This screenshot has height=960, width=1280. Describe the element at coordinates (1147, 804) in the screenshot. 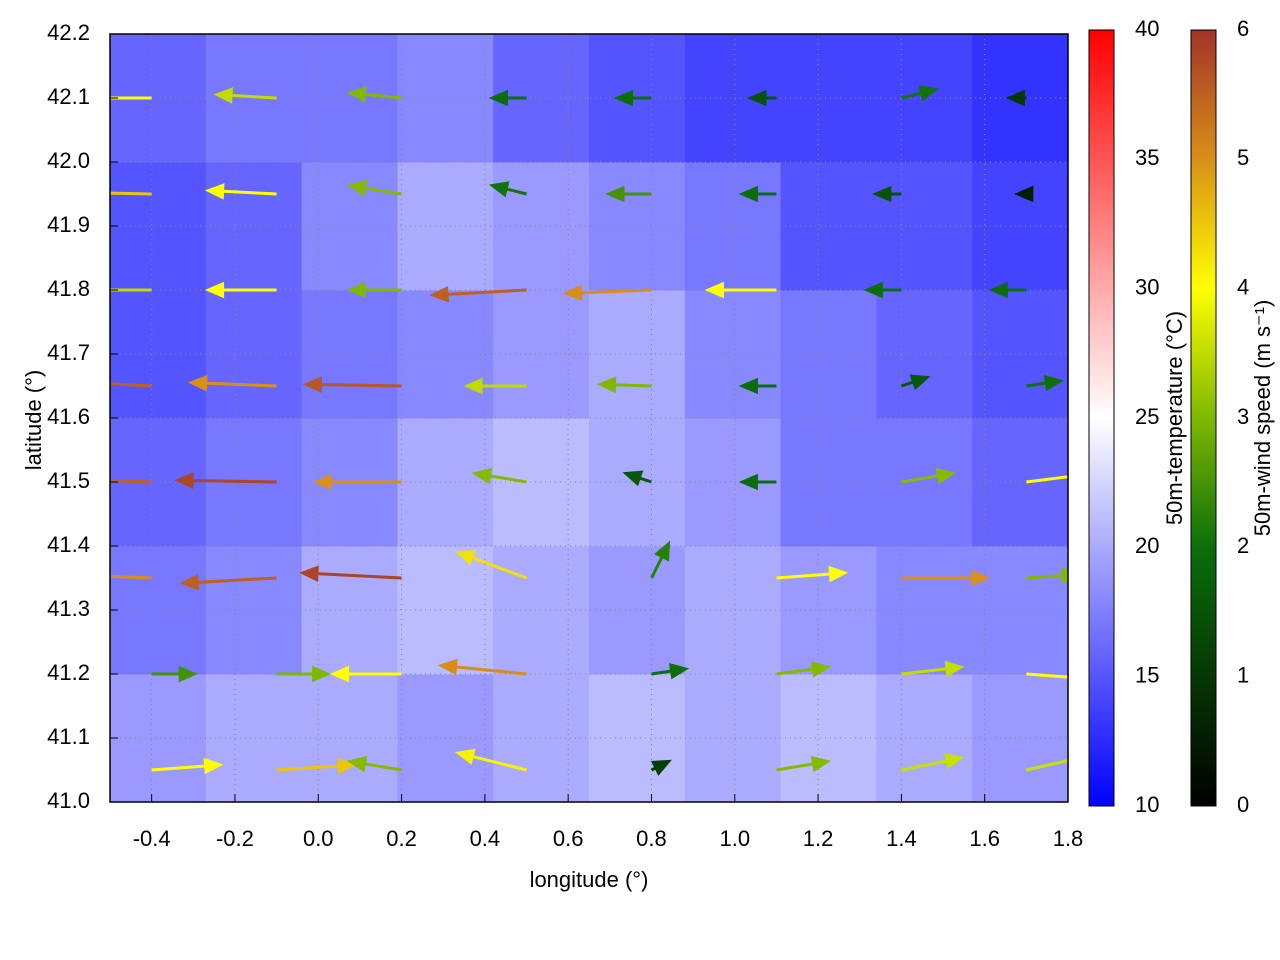

I see `colorbar-tick-label: 10` at that location.